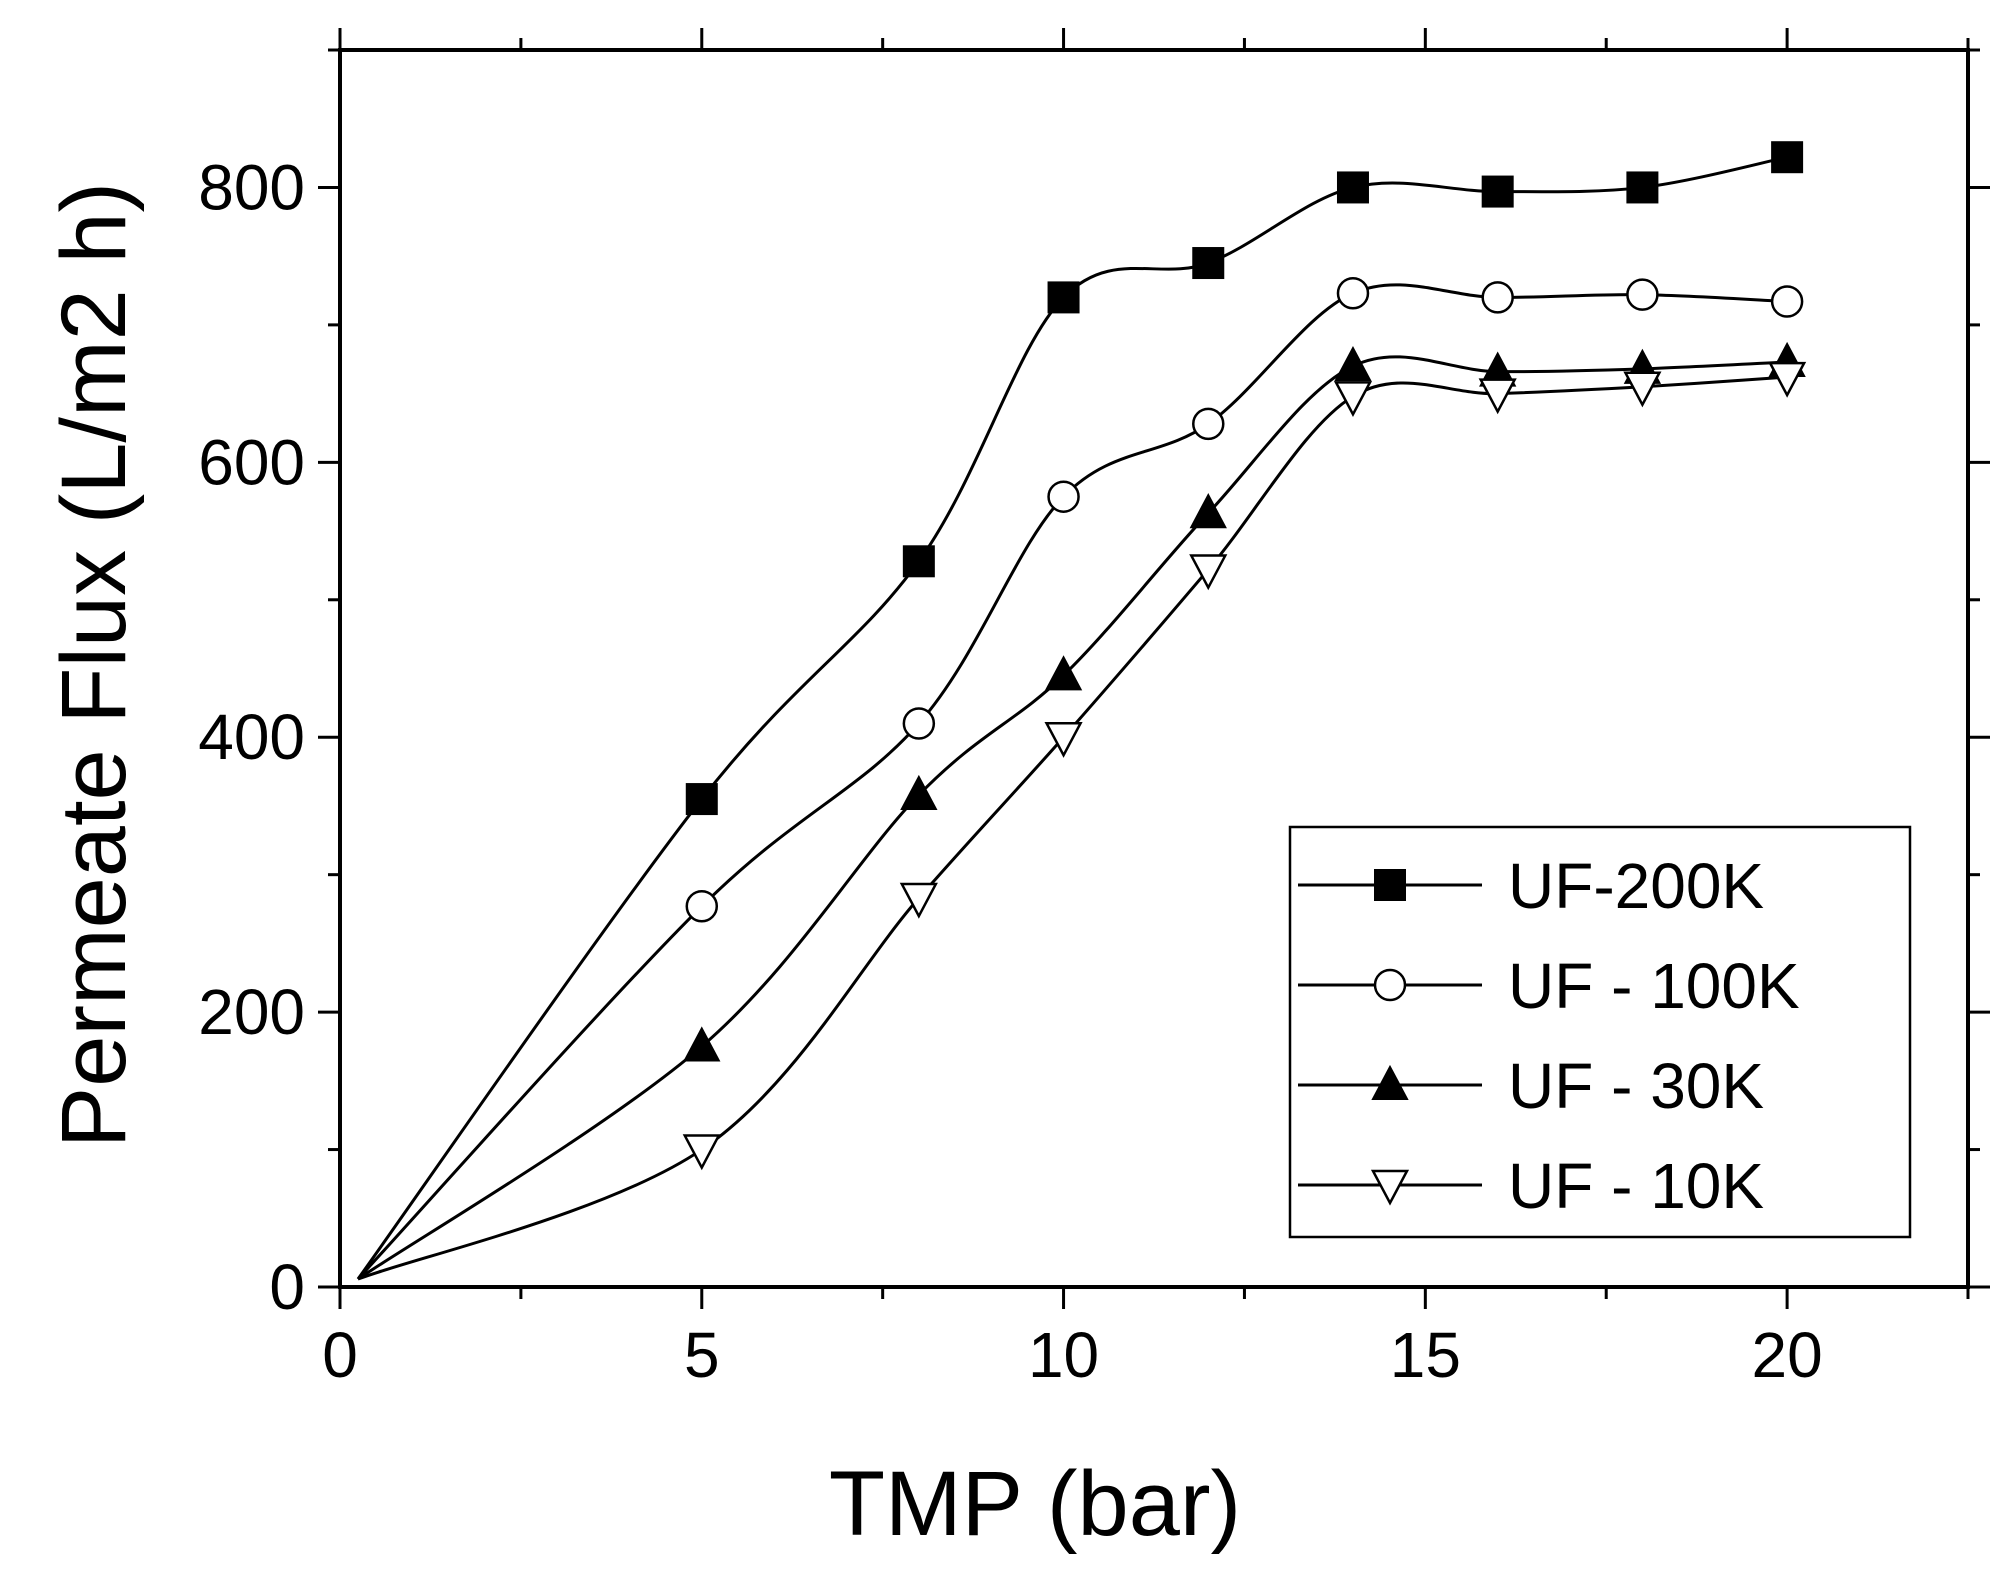  What do you see at coordinates (1636, 886) in the screenshot?
I see `legend-label-1: UF-200K` at bounding box center [1636, 886].